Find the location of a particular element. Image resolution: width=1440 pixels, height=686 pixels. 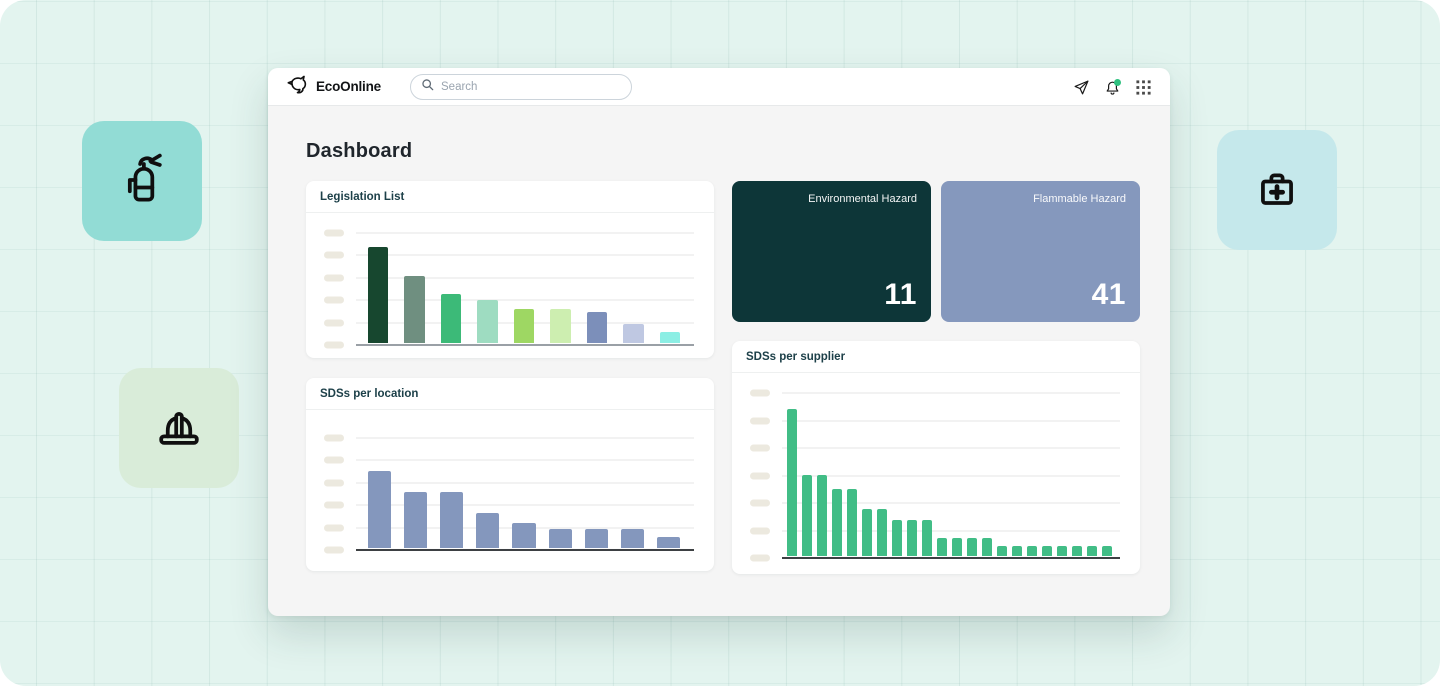

sds-per-location-chart is located at coordinates (510, 490).